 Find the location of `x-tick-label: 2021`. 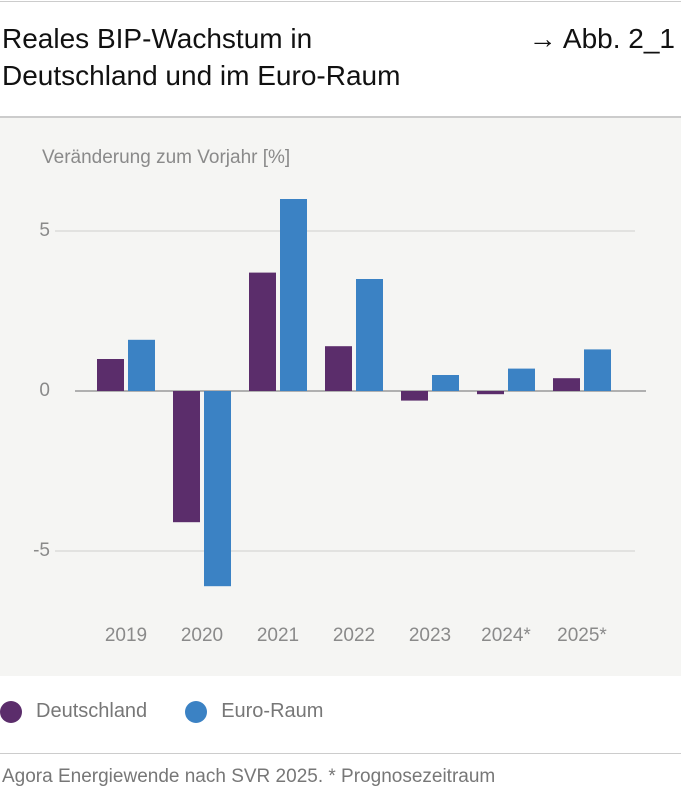

x-tick-label: 2021 is located at coordinates (278, 635).